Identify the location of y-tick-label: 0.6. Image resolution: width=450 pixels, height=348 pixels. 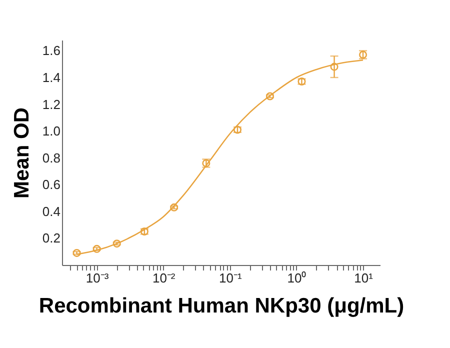
(51, 184).